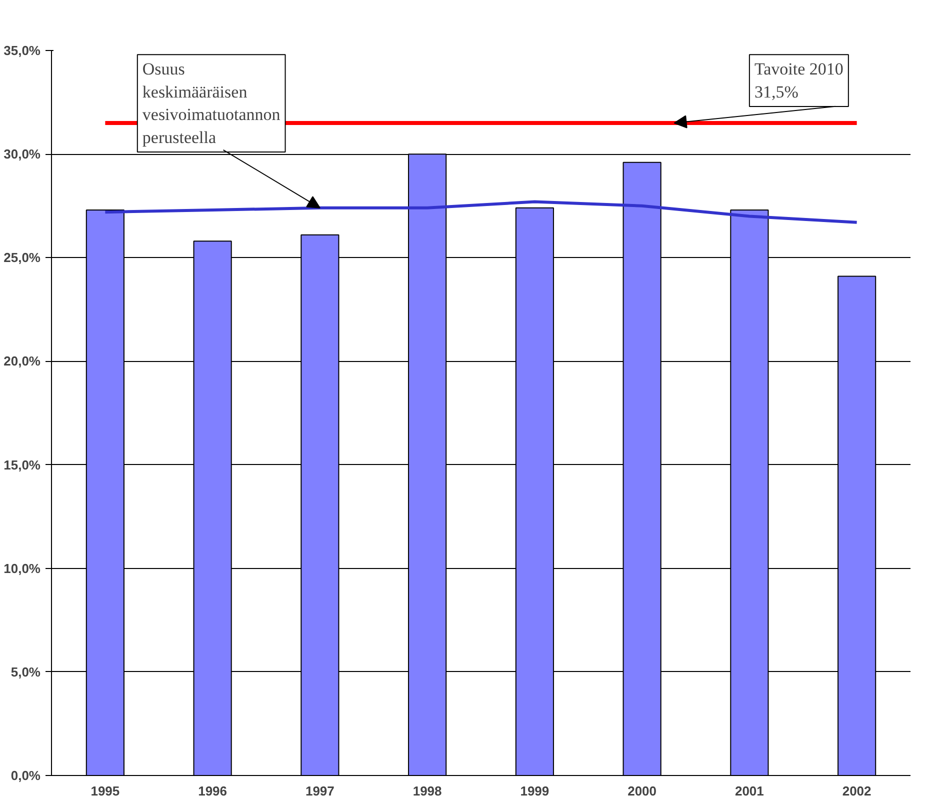 This screenshot has width=945, height=802. What do you see at coordinates (22, 464) in the screenshot?
I see `y-tick-label: 15,0%` at bounding box center [22, 464].